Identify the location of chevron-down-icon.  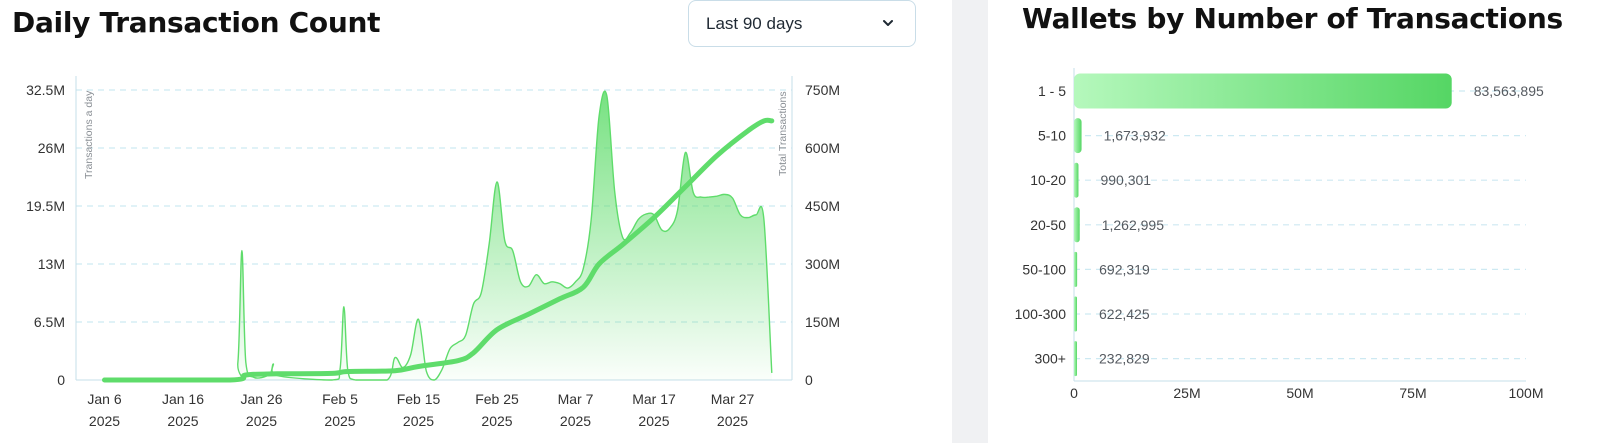
(888, 23).